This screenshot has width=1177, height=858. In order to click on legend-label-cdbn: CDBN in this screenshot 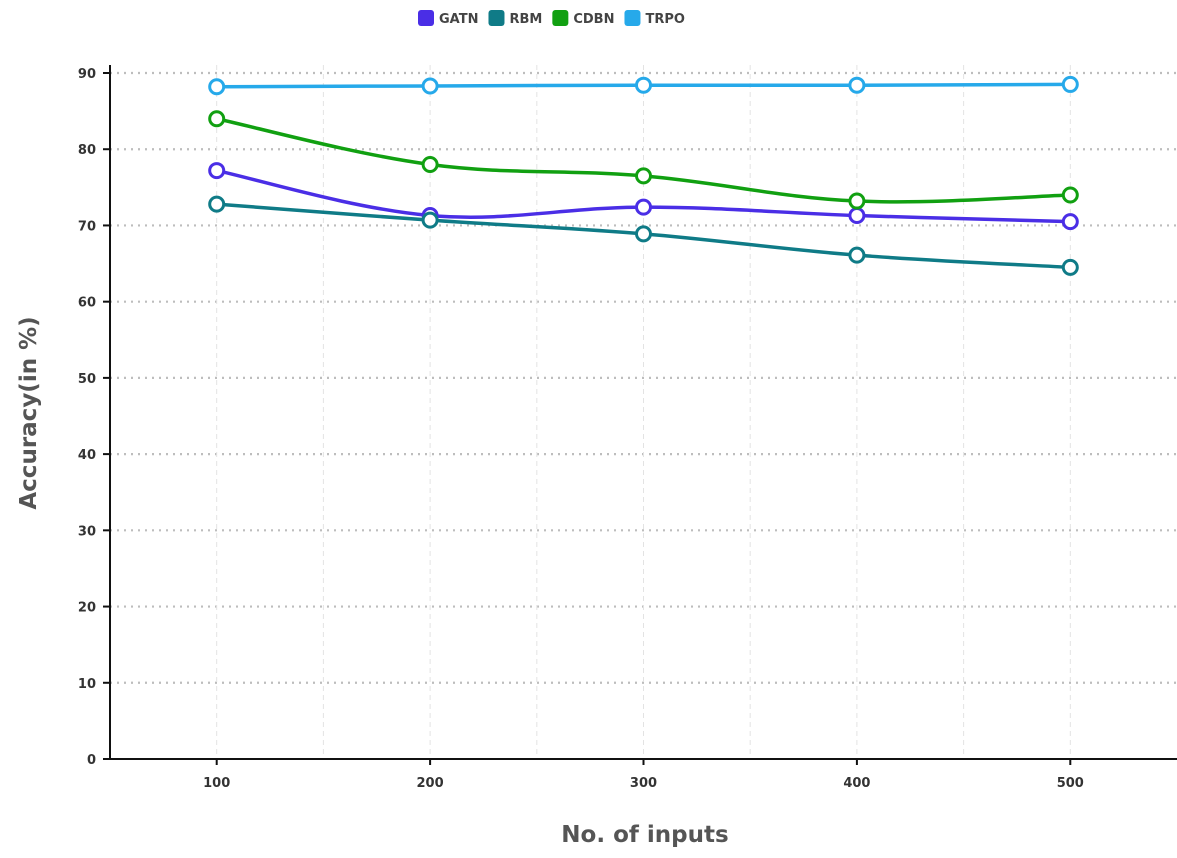, I will do `click(593, 19)`.